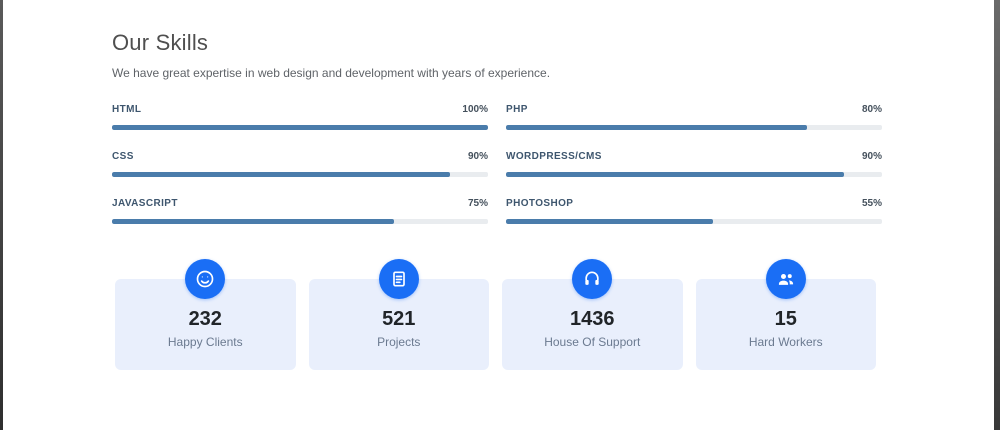 The height and width of the screenshot is (430, 1000). I want to click on skill-percent: 100%, so click(475, 109).